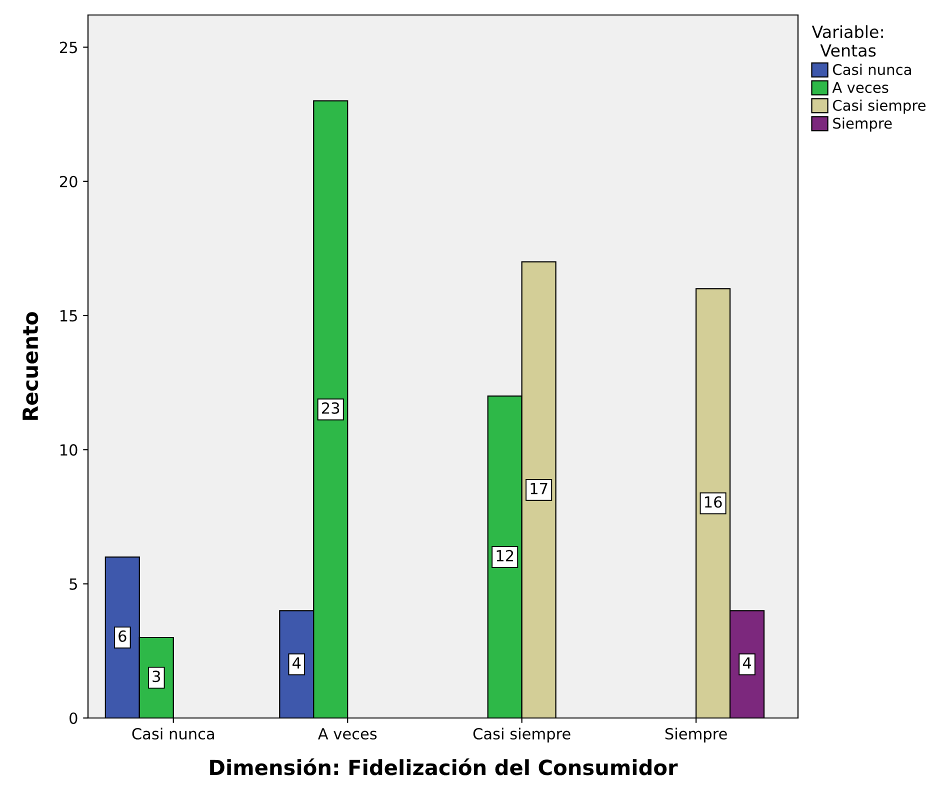 The width and height of the screenshot is (938, 795). I want to click on data-label: 17, so click(539, 488).